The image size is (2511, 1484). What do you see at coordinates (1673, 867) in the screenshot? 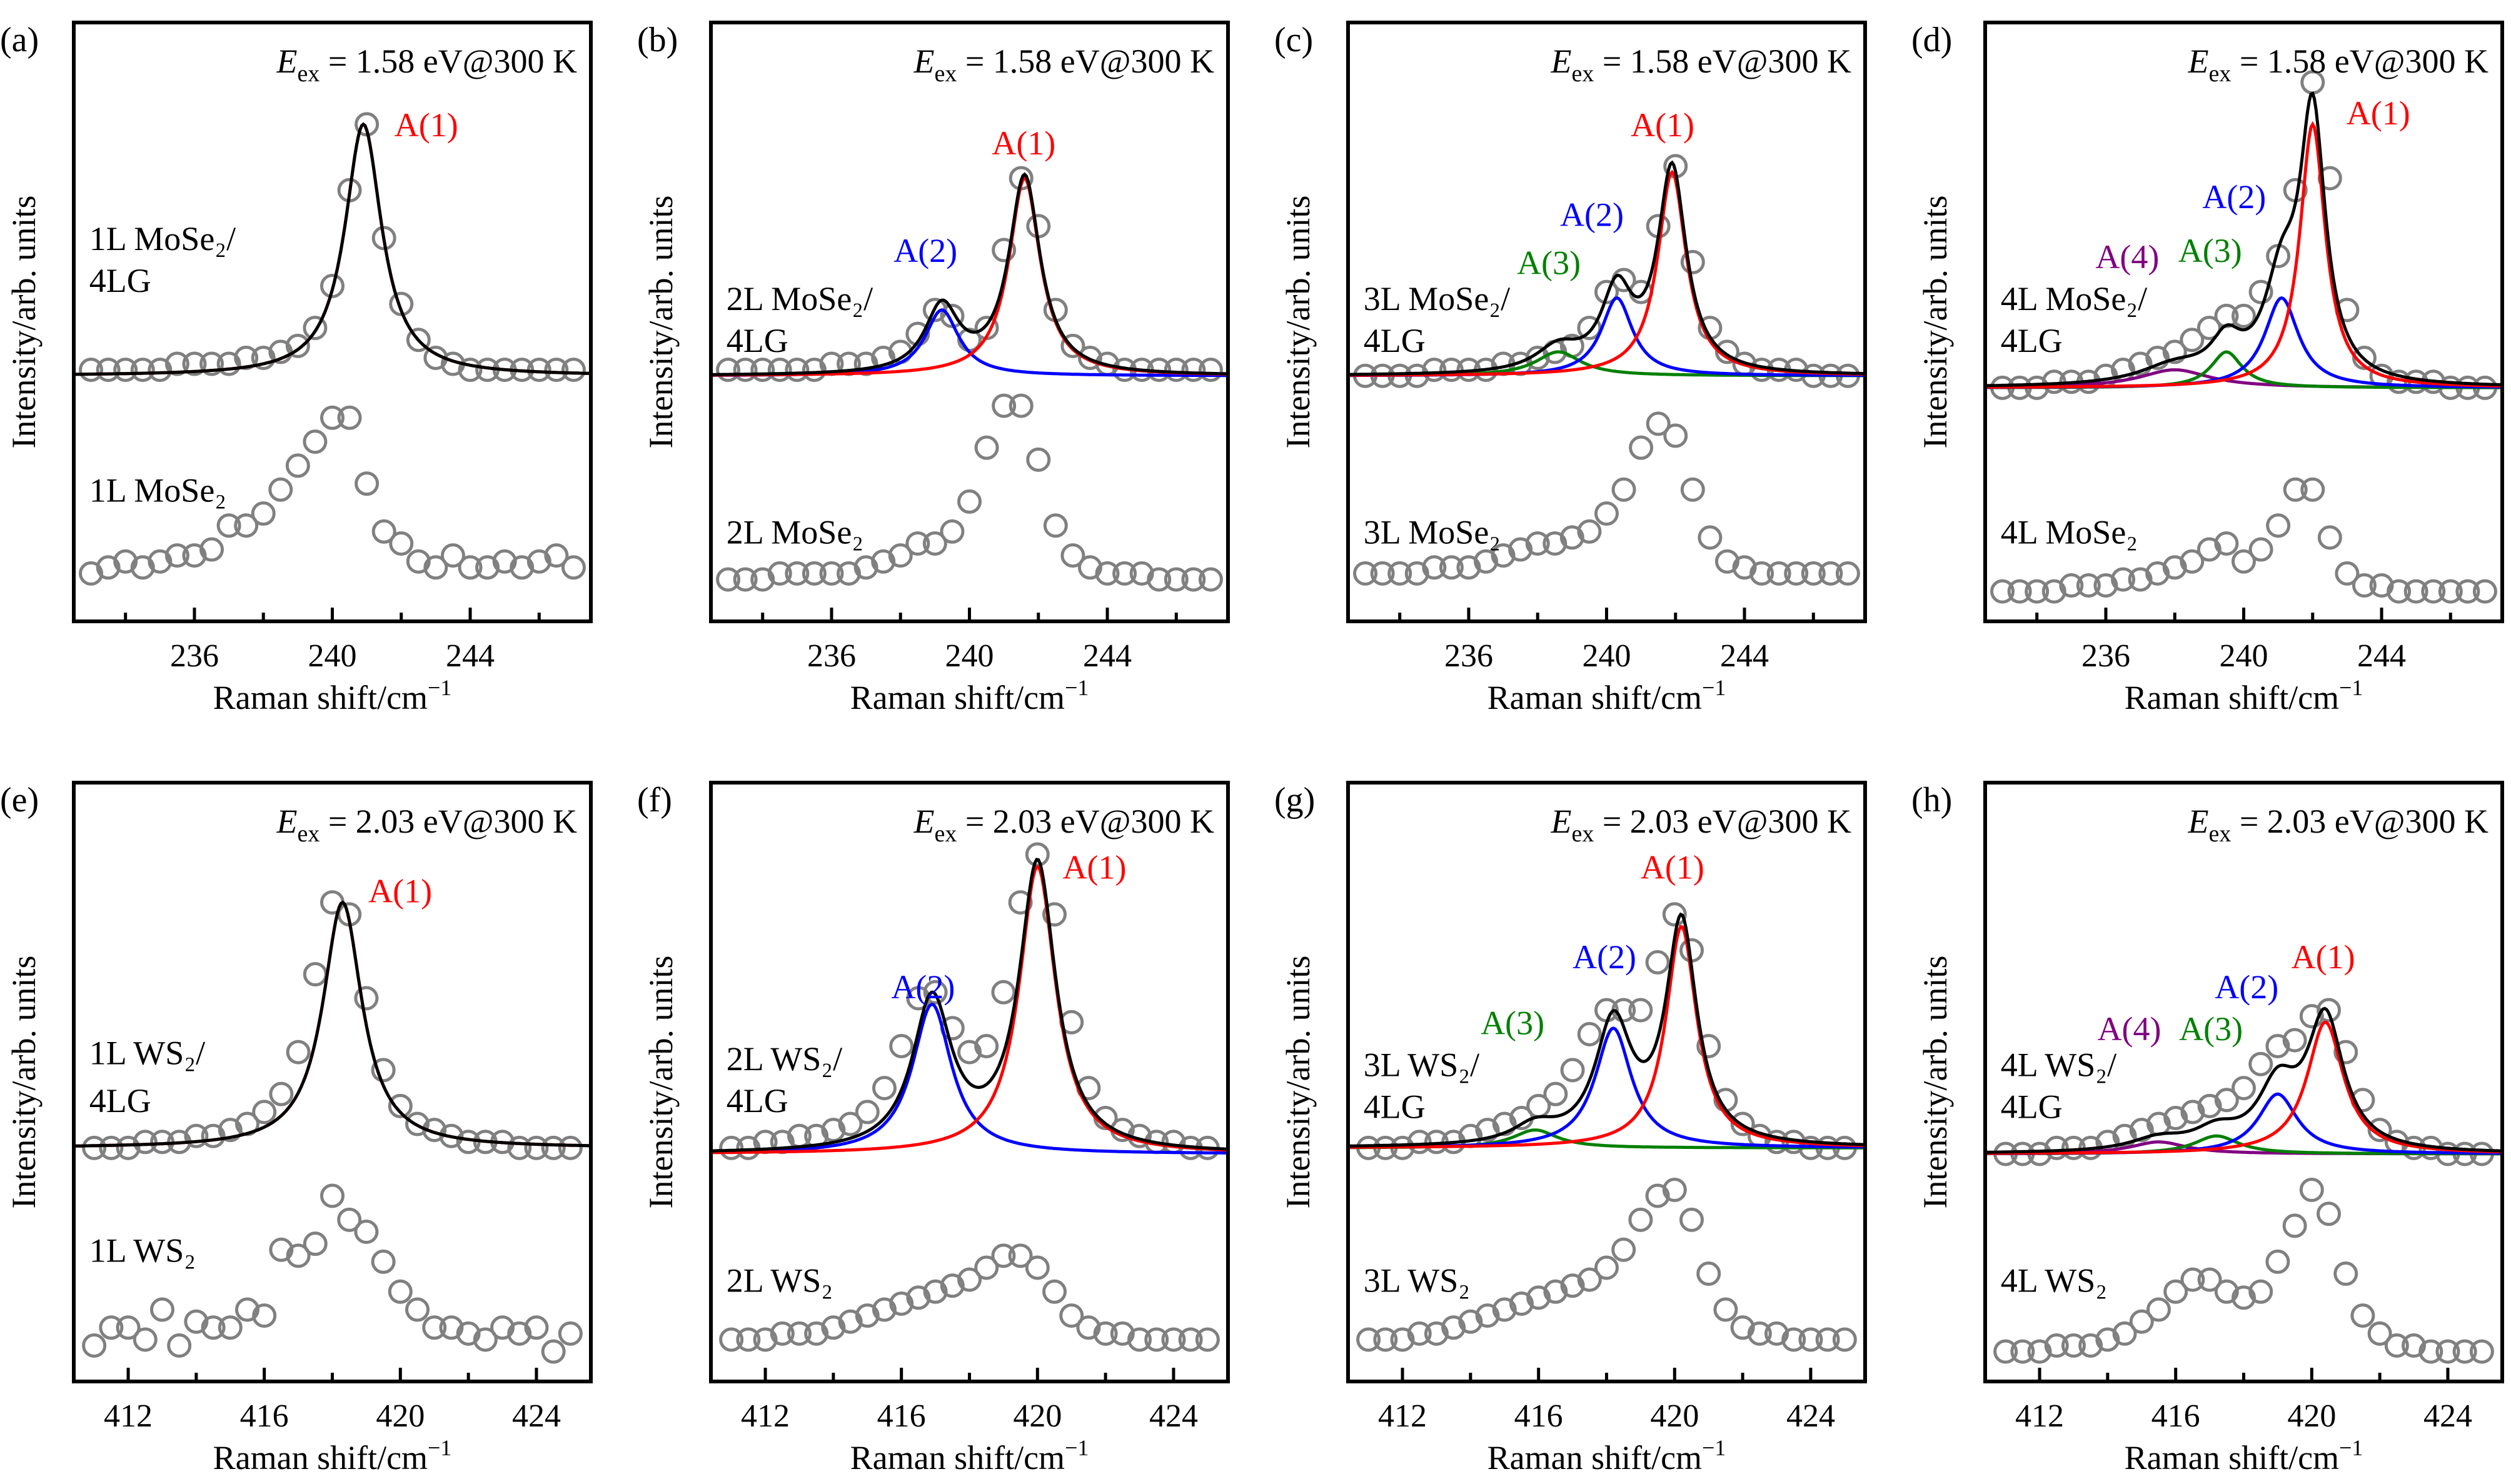
I see `peak-label-A1: A(1)` at bounding box center [1673, 867].